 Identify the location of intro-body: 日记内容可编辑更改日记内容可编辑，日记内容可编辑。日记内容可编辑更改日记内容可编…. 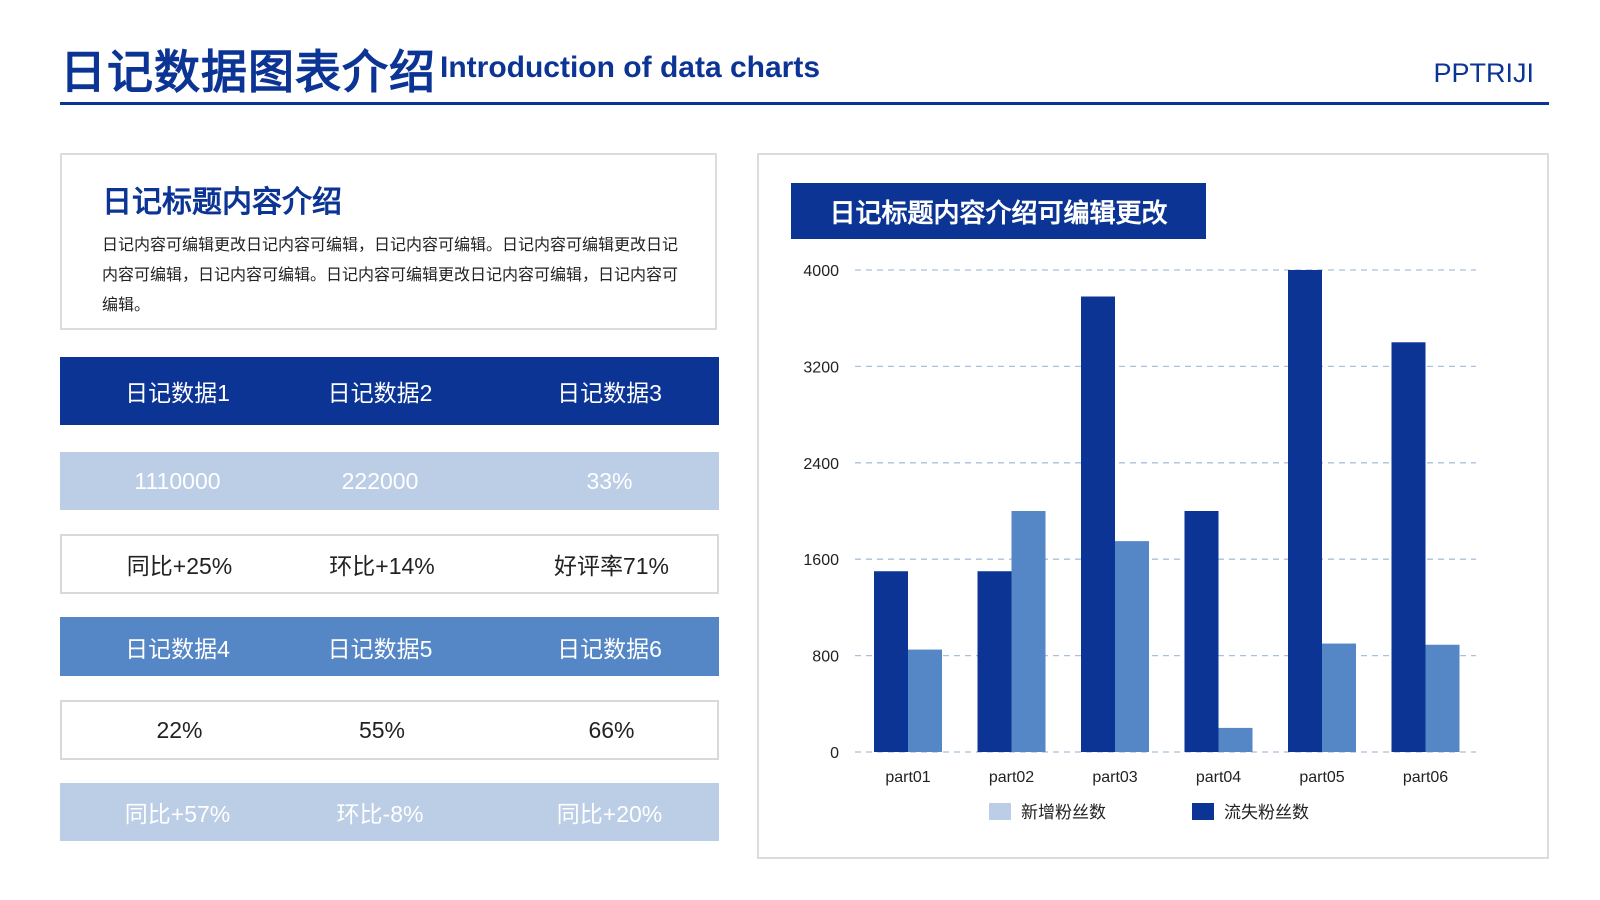
(390, 275).